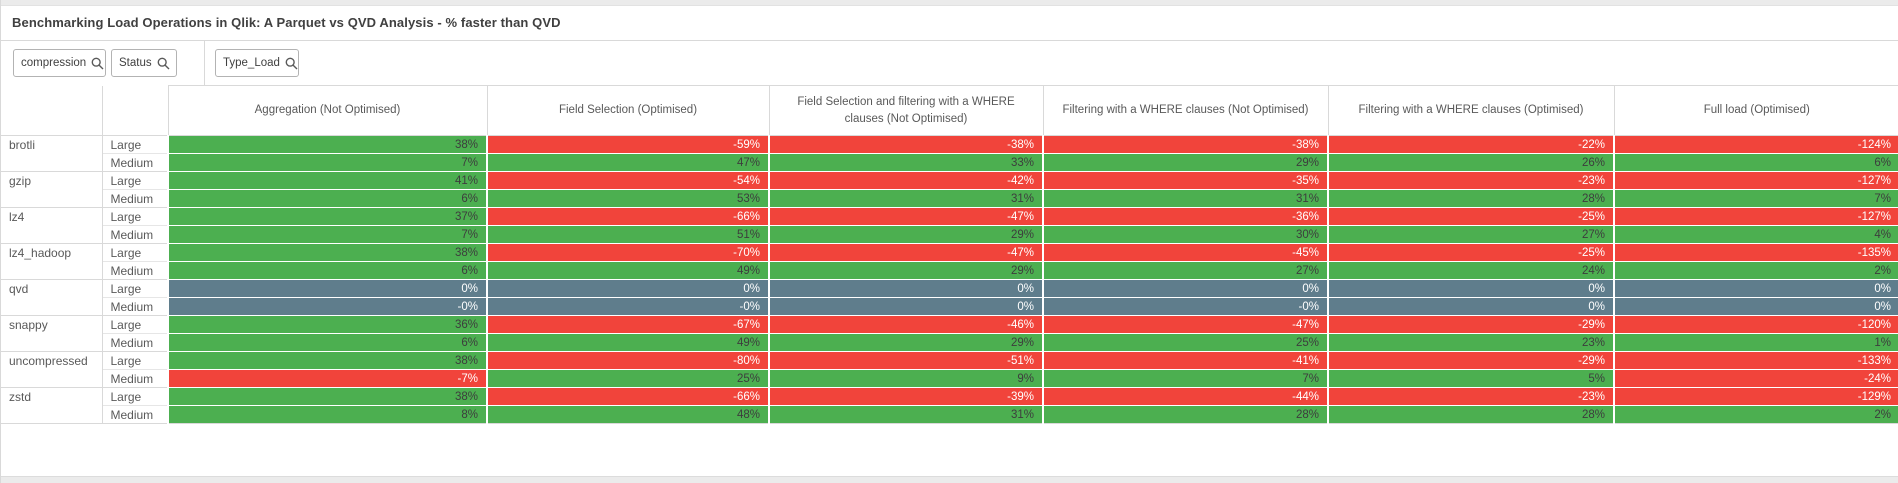 The image size is (1898, 483). I want to click on compression-cell: lz4, so click(52, 225).